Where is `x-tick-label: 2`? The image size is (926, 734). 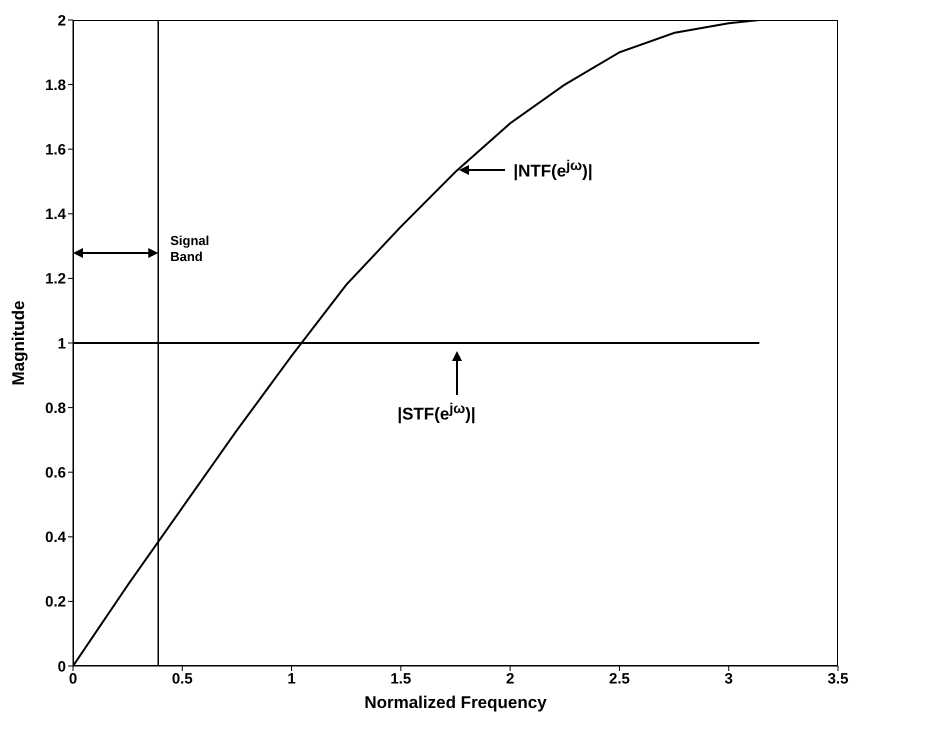
x-tick-label: 2 is located at coordinates (510, 679).